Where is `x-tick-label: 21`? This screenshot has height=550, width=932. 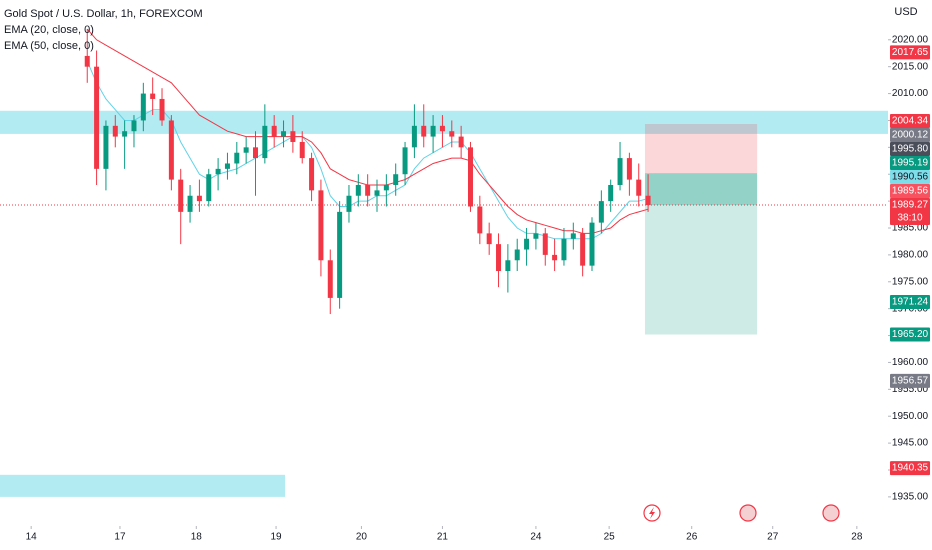 x-tick-label: 21 is located at coordinates (443, 537).